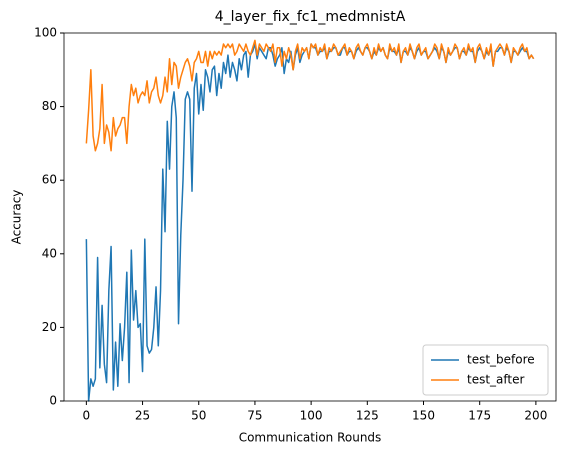 The height and width of the screenshot is (455, 571). I want to click on x-axis-label: Communication Rounds, so click(310, 438).